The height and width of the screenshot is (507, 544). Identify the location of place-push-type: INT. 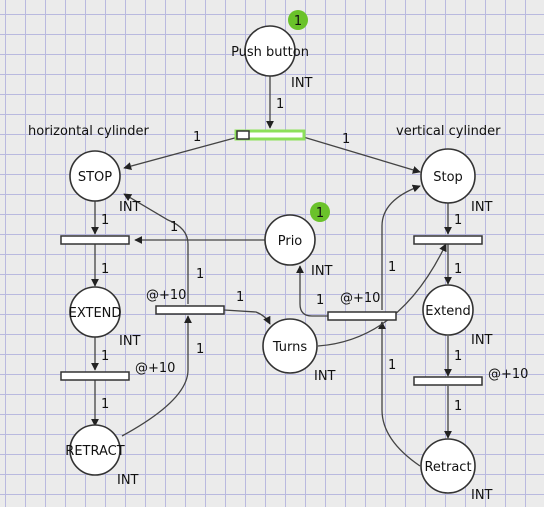
(302, 83).